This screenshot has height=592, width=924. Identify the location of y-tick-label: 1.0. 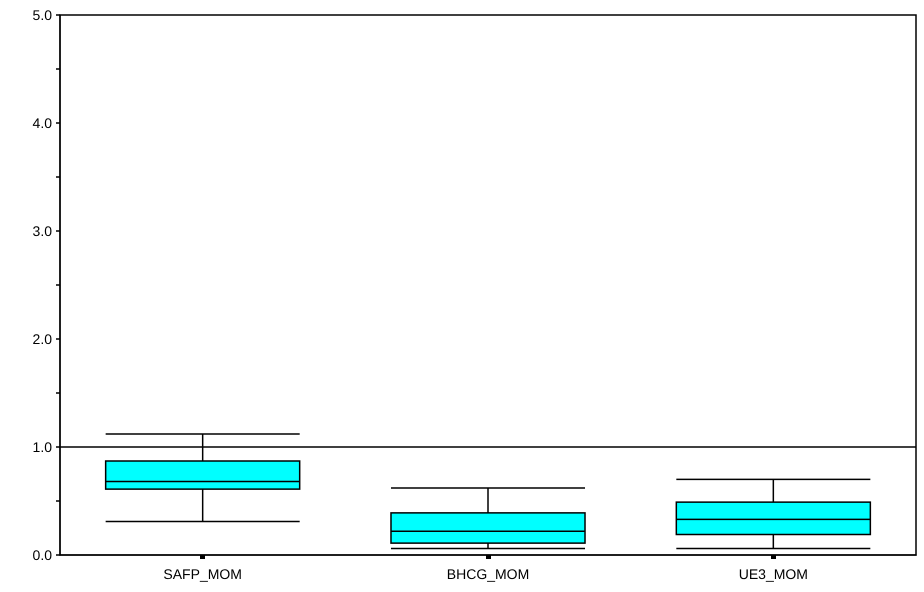
(42, 447).